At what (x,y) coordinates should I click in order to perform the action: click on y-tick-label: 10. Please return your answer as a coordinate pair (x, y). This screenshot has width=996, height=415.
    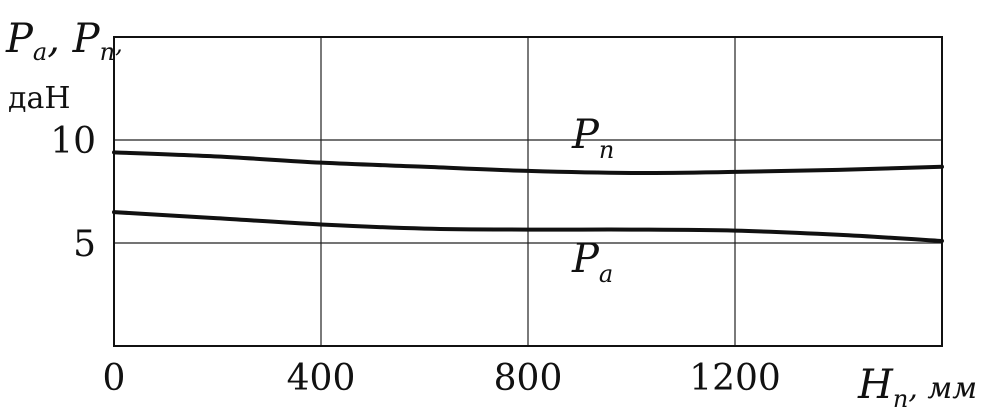
    Looking at the image, I should click on (73, 141).